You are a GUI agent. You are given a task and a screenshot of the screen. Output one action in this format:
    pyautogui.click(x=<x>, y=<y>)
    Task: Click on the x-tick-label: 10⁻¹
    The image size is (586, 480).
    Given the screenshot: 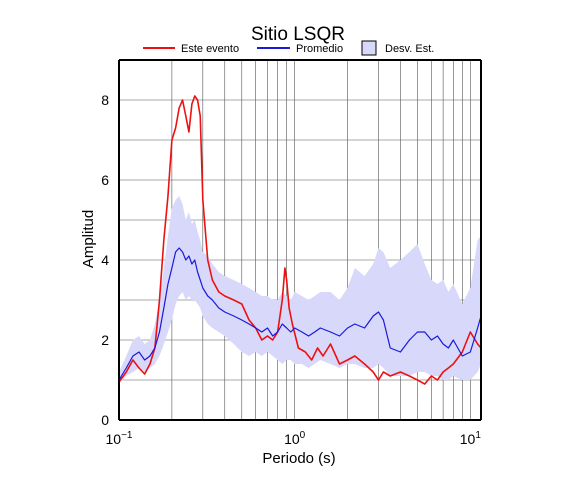 What is the action you would take?
    pyautogui.click(x=119, y=438)
    